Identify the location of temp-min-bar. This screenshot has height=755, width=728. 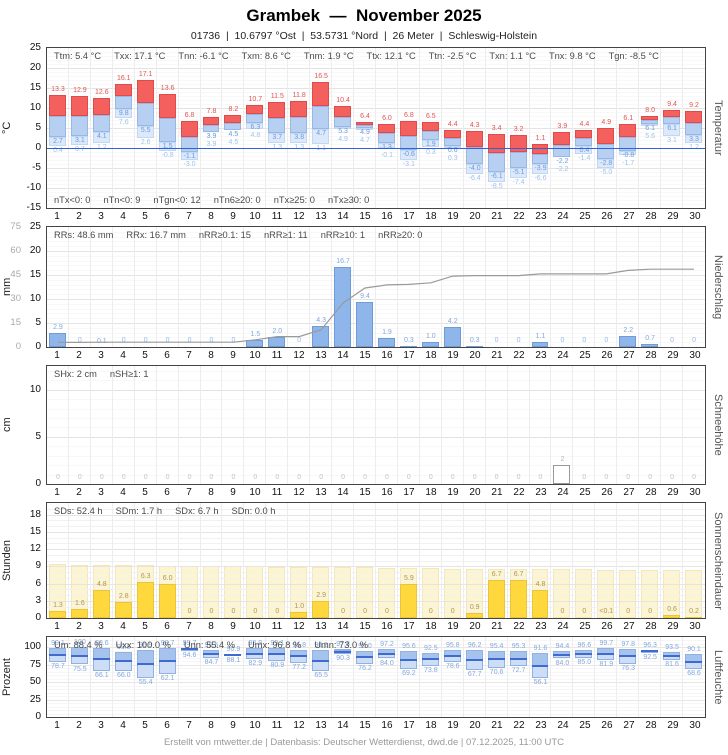
(233, 126).